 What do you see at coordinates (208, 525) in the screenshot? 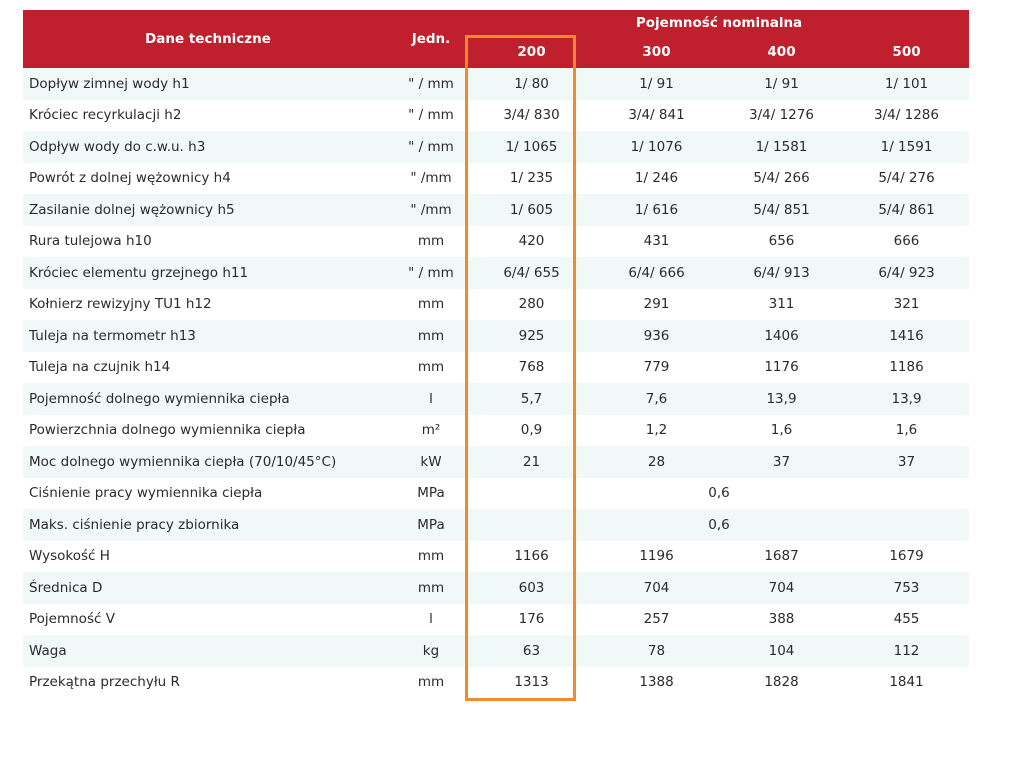
I see `row-parameter-name: Maks. ciśnienie pracy zbiornika` at bounding box center [208, 525].